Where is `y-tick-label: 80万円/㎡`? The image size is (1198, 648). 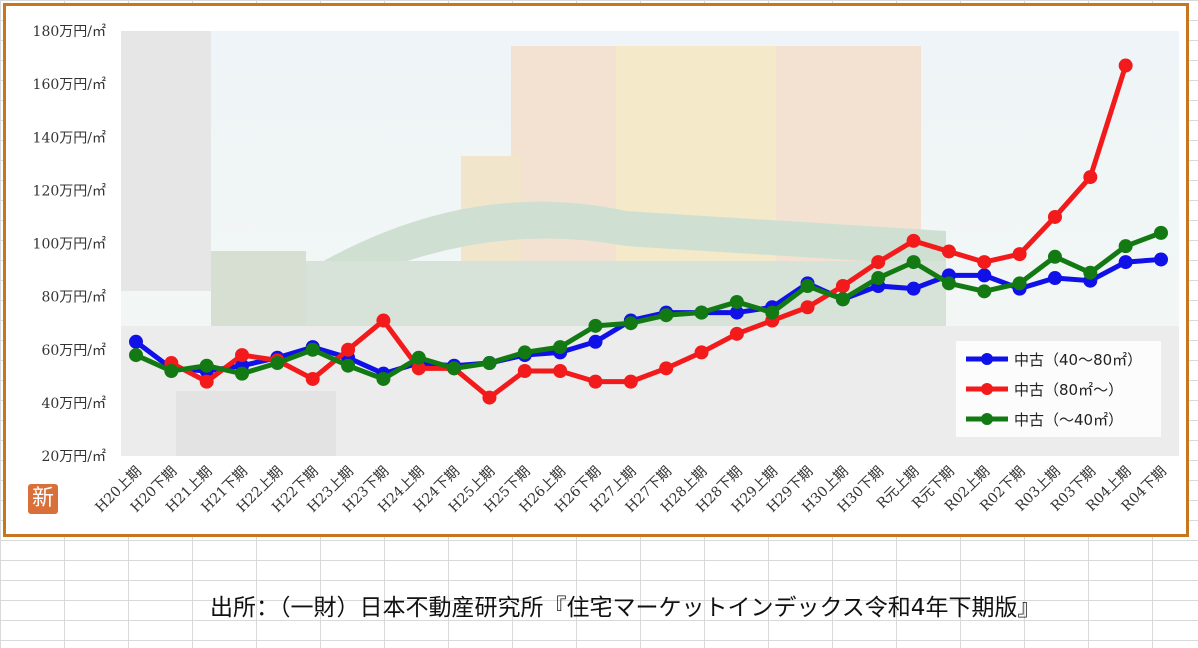 y-tick-label: 80万円/㎡ is located at coordinates (73, 298).